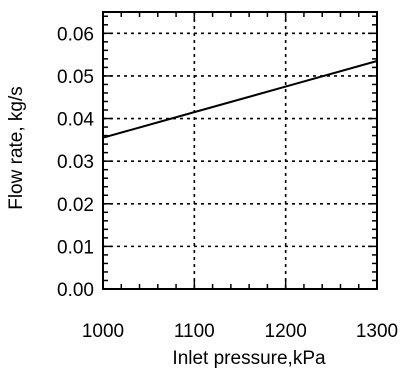  Describe the element at coordinates (75, 205) in the screenshot. I see `y-tick-label-2: 0.02` at that location.